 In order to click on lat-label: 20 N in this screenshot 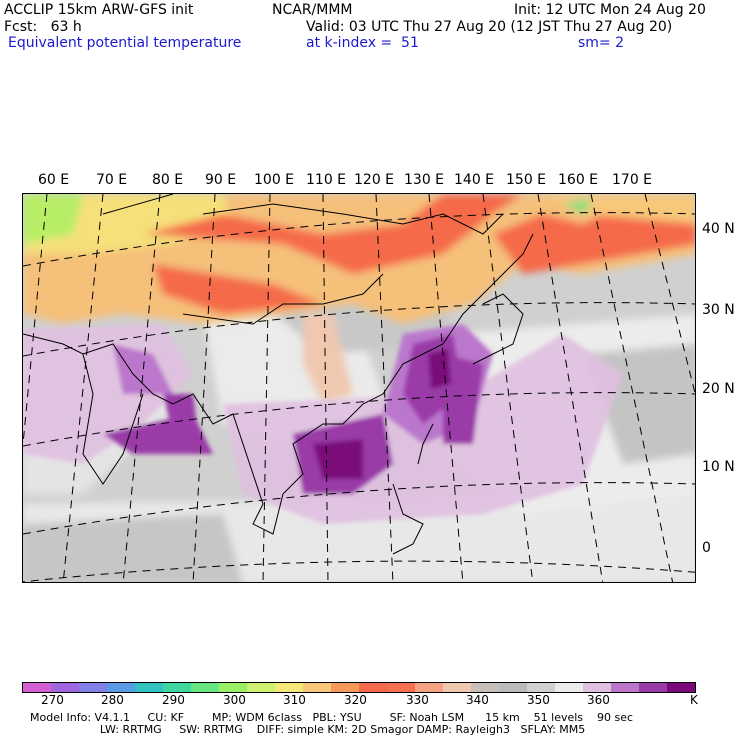, I will do `click(718, 389)`.